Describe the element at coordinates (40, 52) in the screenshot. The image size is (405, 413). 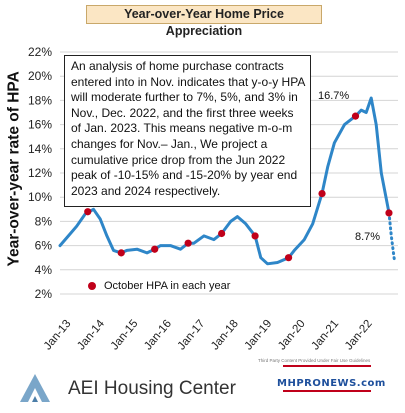
I see `y-tick-label: 22%` at that location.